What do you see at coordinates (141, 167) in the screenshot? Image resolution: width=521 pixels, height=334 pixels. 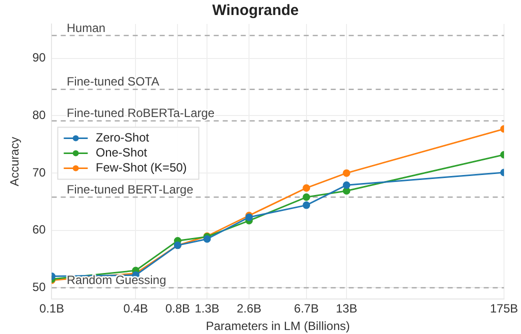 I see `legend-label: Few-Shot (K=50)` at bounding box center [141, 167].